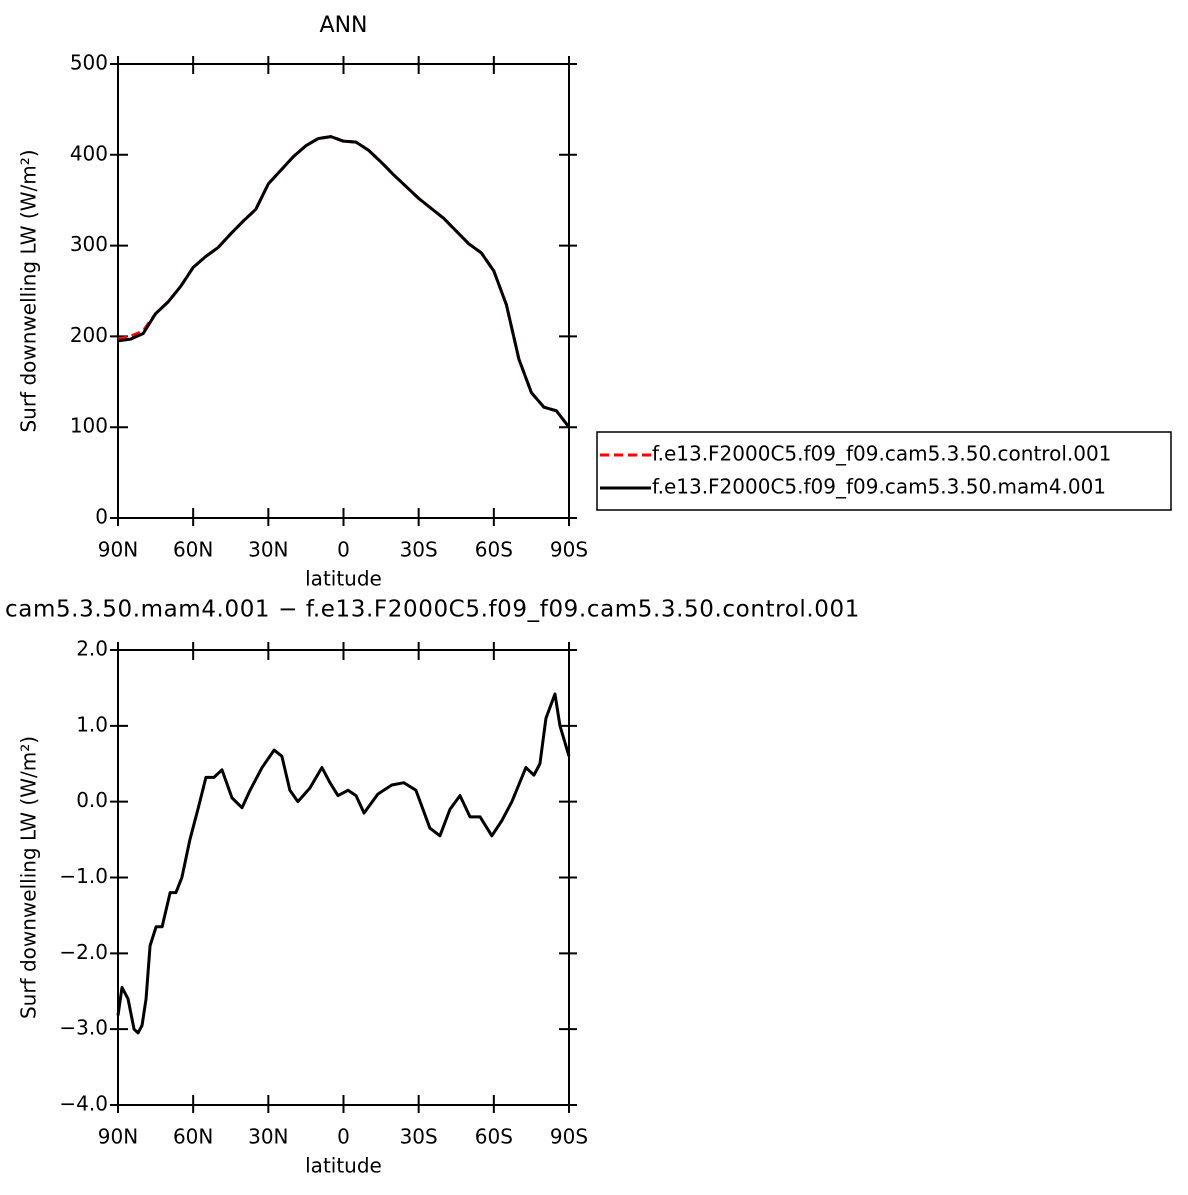 This screenshot has width=1188, height=1195. What do you see at coordinates (83, 1028) in the screenshot?
I see `y-tick-label: −3.0` at bounding box center [83, 1028].